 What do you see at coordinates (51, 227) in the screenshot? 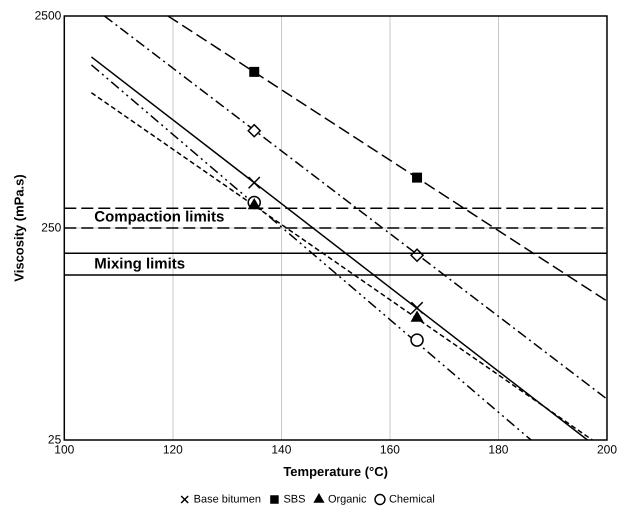
I see `y-tick-label: 250` at bounding box center [51, 227].